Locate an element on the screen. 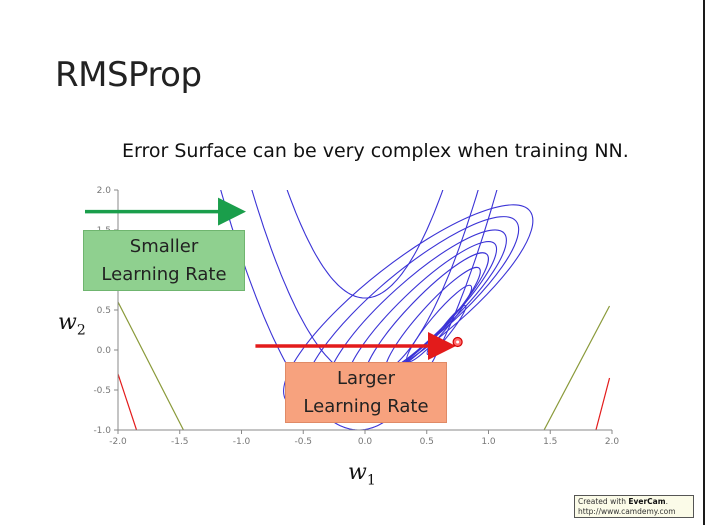 The image size is (705, 525). y-axis-label: w2 is located at coordinates (72, 324).